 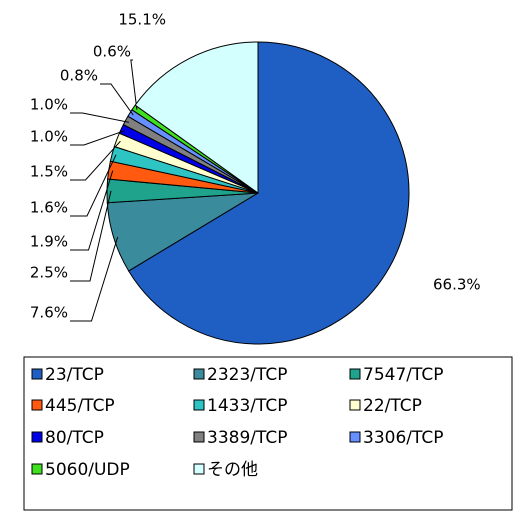 What do you see at coordinates (49, 273) in the screenshot?
I see `data-label: 2.5%` at bounding box center [49, 273].